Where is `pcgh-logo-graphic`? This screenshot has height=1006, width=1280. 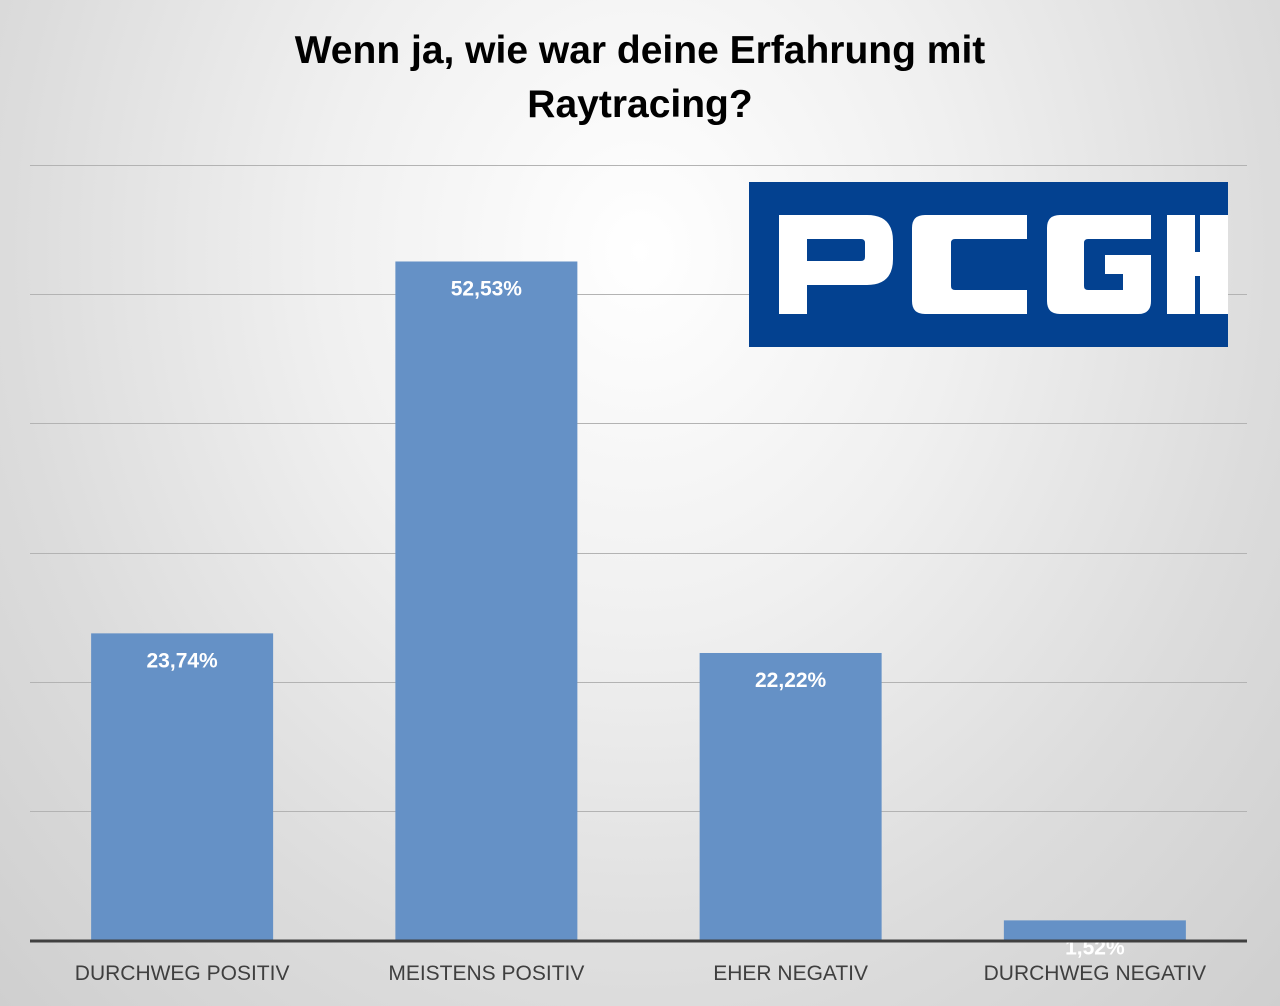 pcgh-logo-graphic is located at coordinates (1003, 264).